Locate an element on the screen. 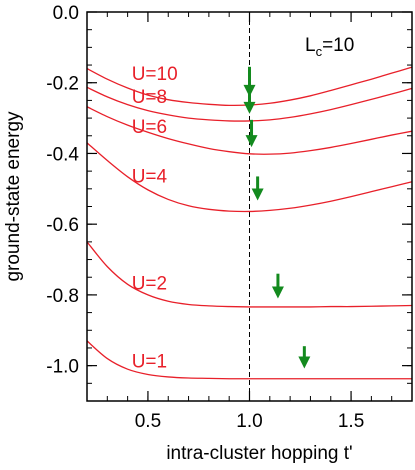  curve-label: U=1 is located at coordinates (149, 361).